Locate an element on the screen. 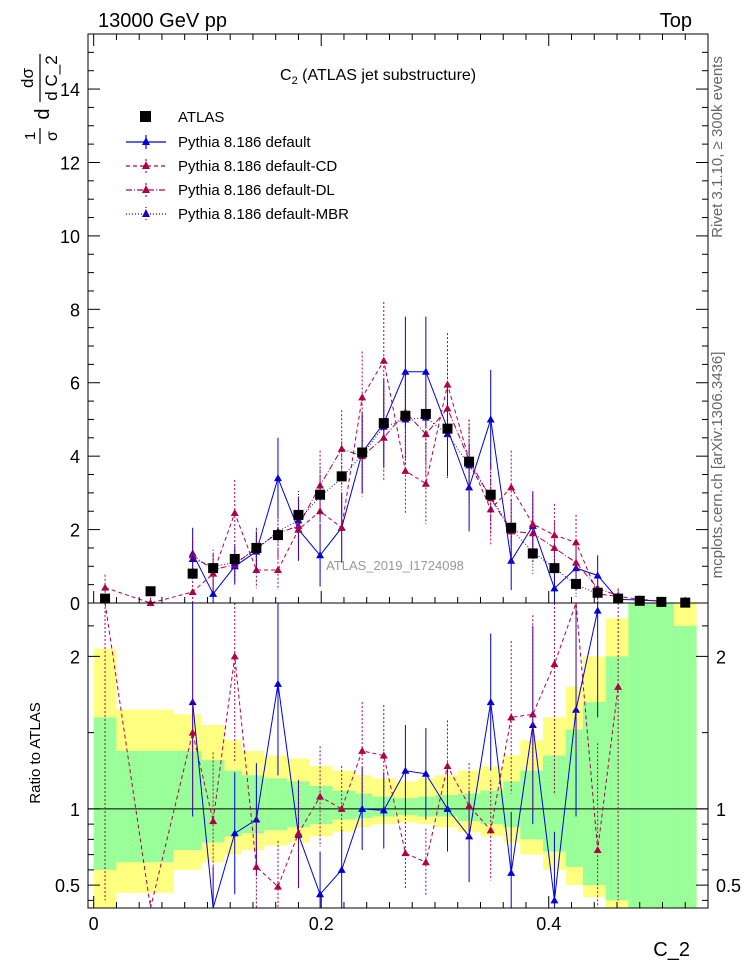  ylabel-frac1-num: 1 is located at coordinates (30, 136).